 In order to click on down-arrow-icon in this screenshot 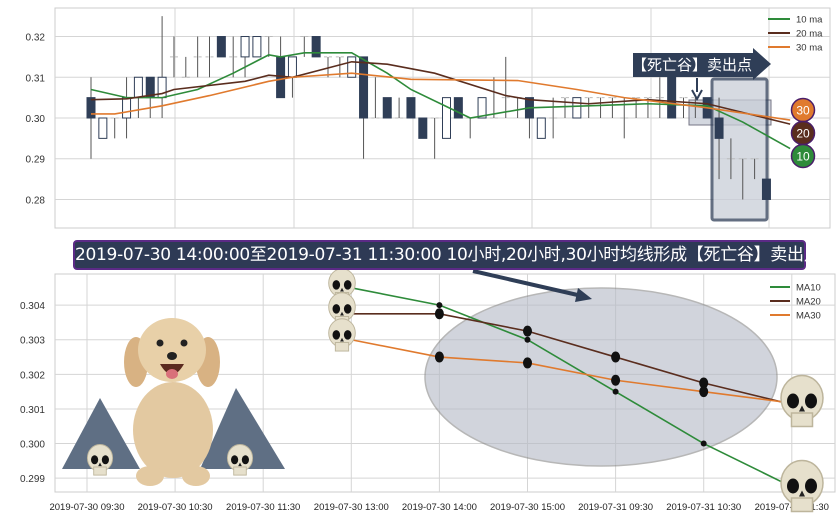, I will do `click(697, 90)`.